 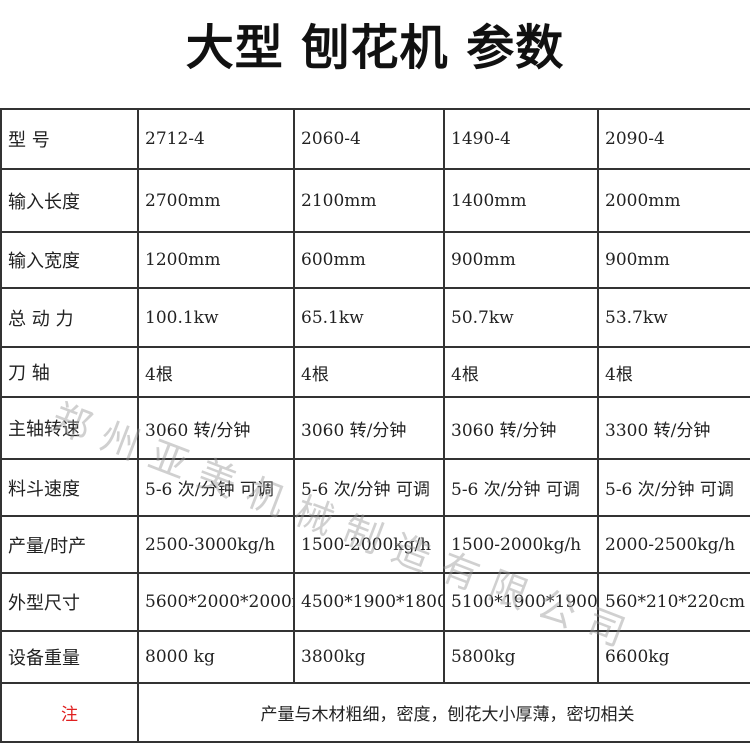 I want to click on row-label: 外型尺寸, so click(x=69, y=602).